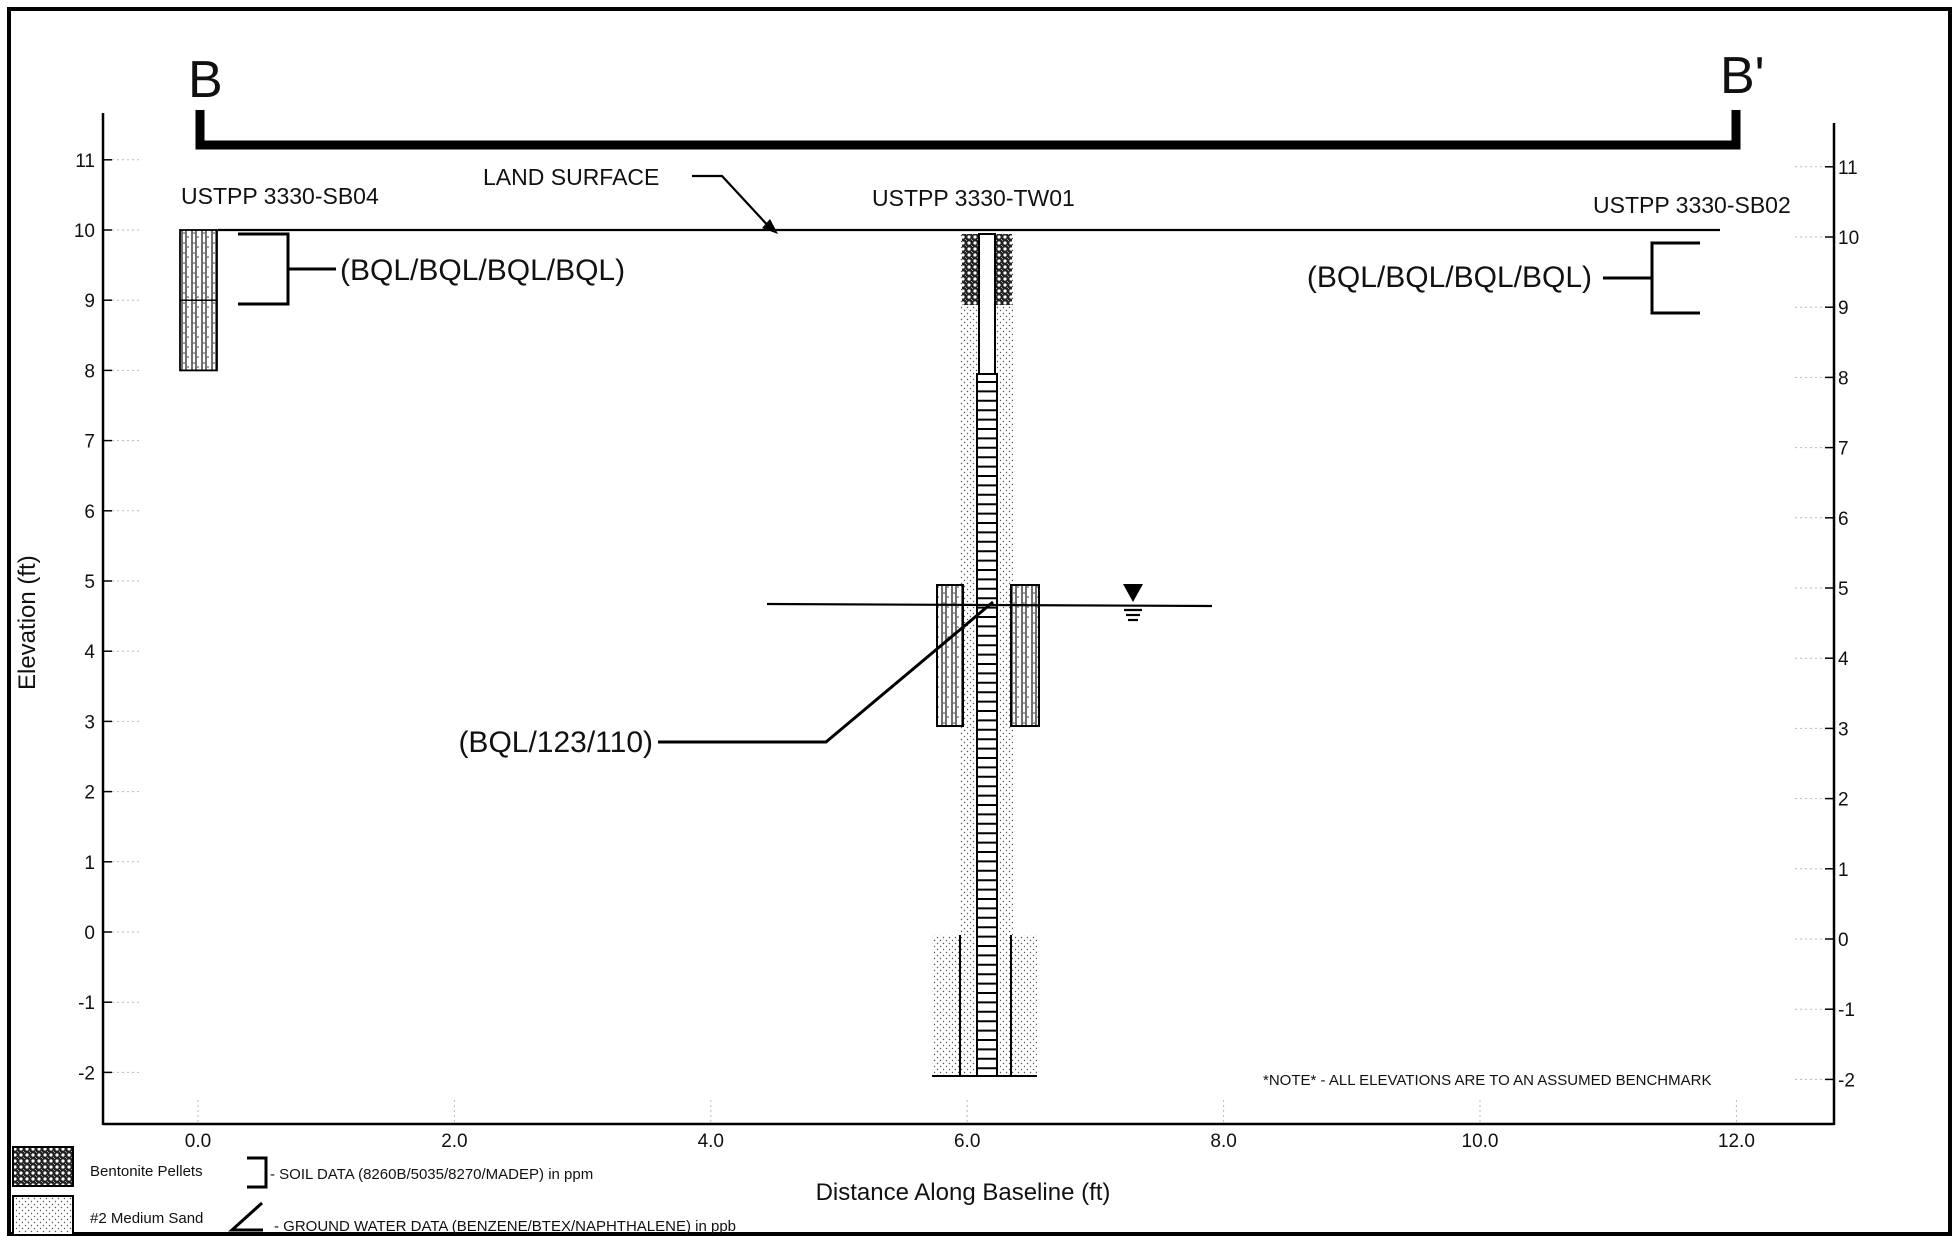  Describe the element at coordinates (89, 652) in the screenshot. I see `y-tick-label-left: 4` at that location.